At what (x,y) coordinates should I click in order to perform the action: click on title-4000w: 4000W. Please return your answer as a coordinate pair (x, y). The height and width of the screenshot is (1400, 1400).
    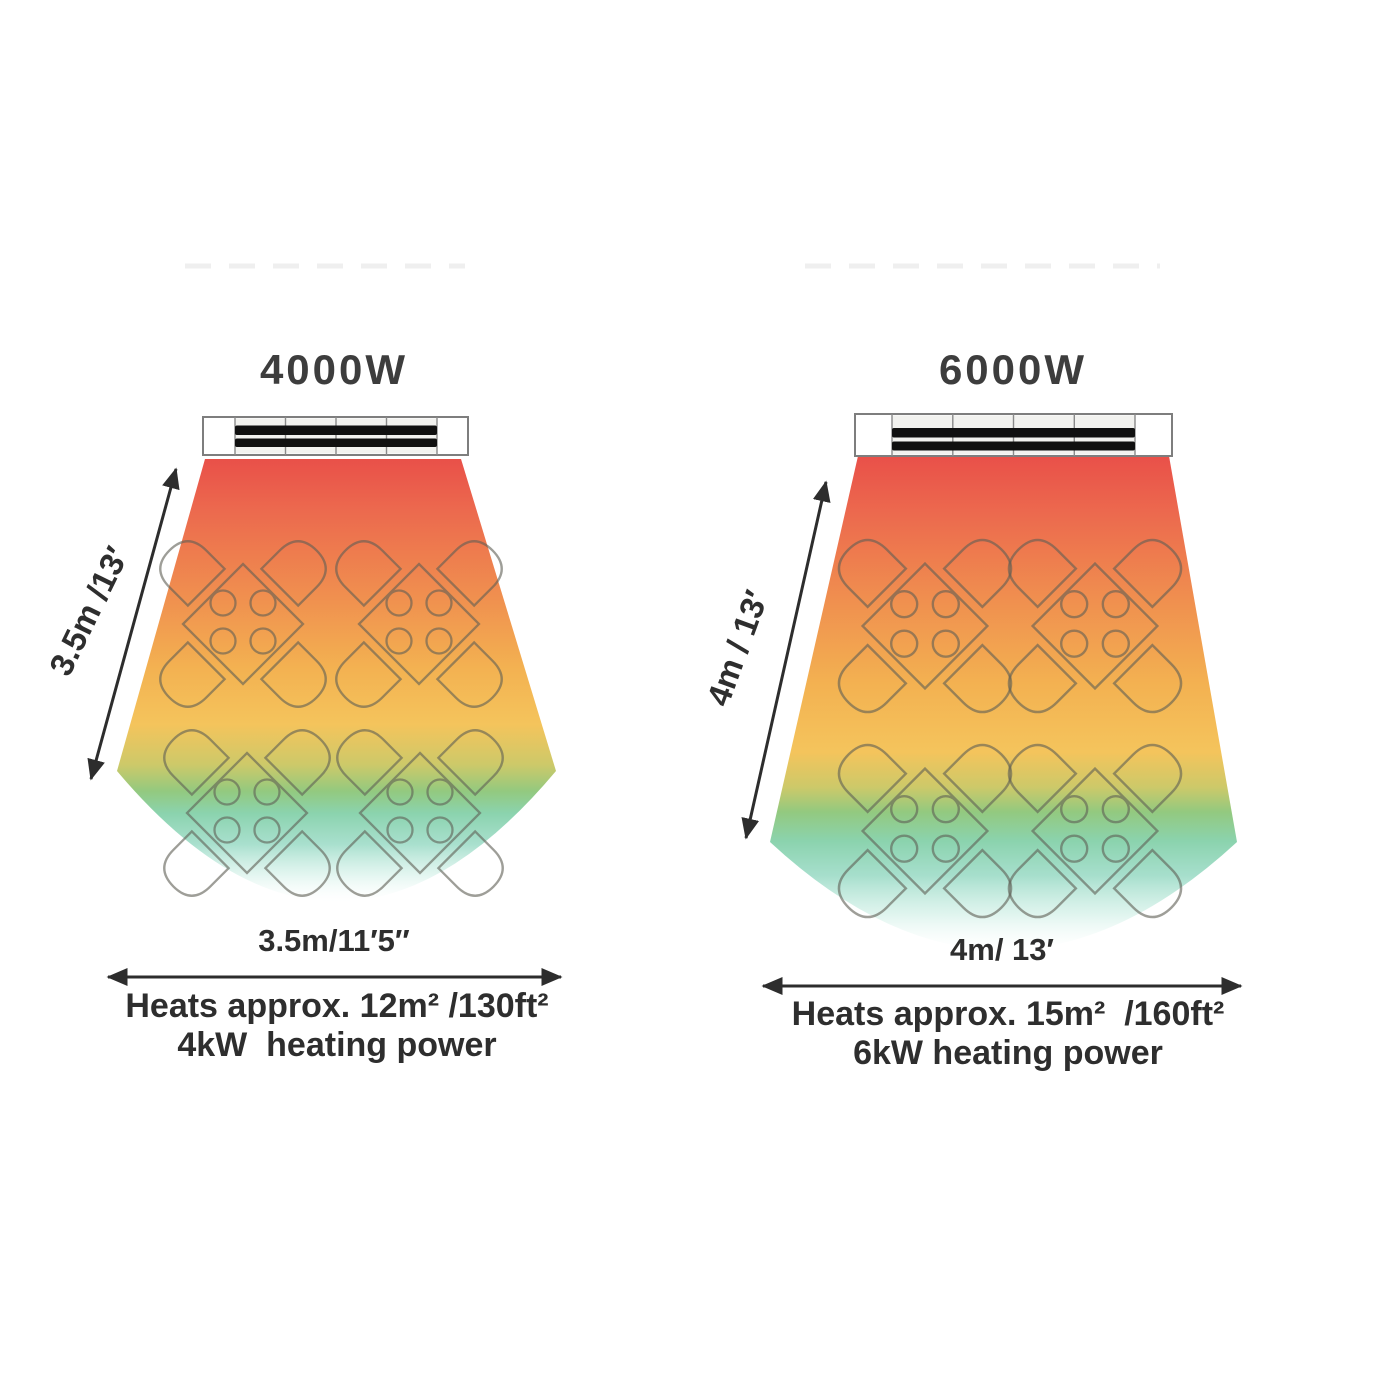
    Looking at the image, I should click on (334, 369).